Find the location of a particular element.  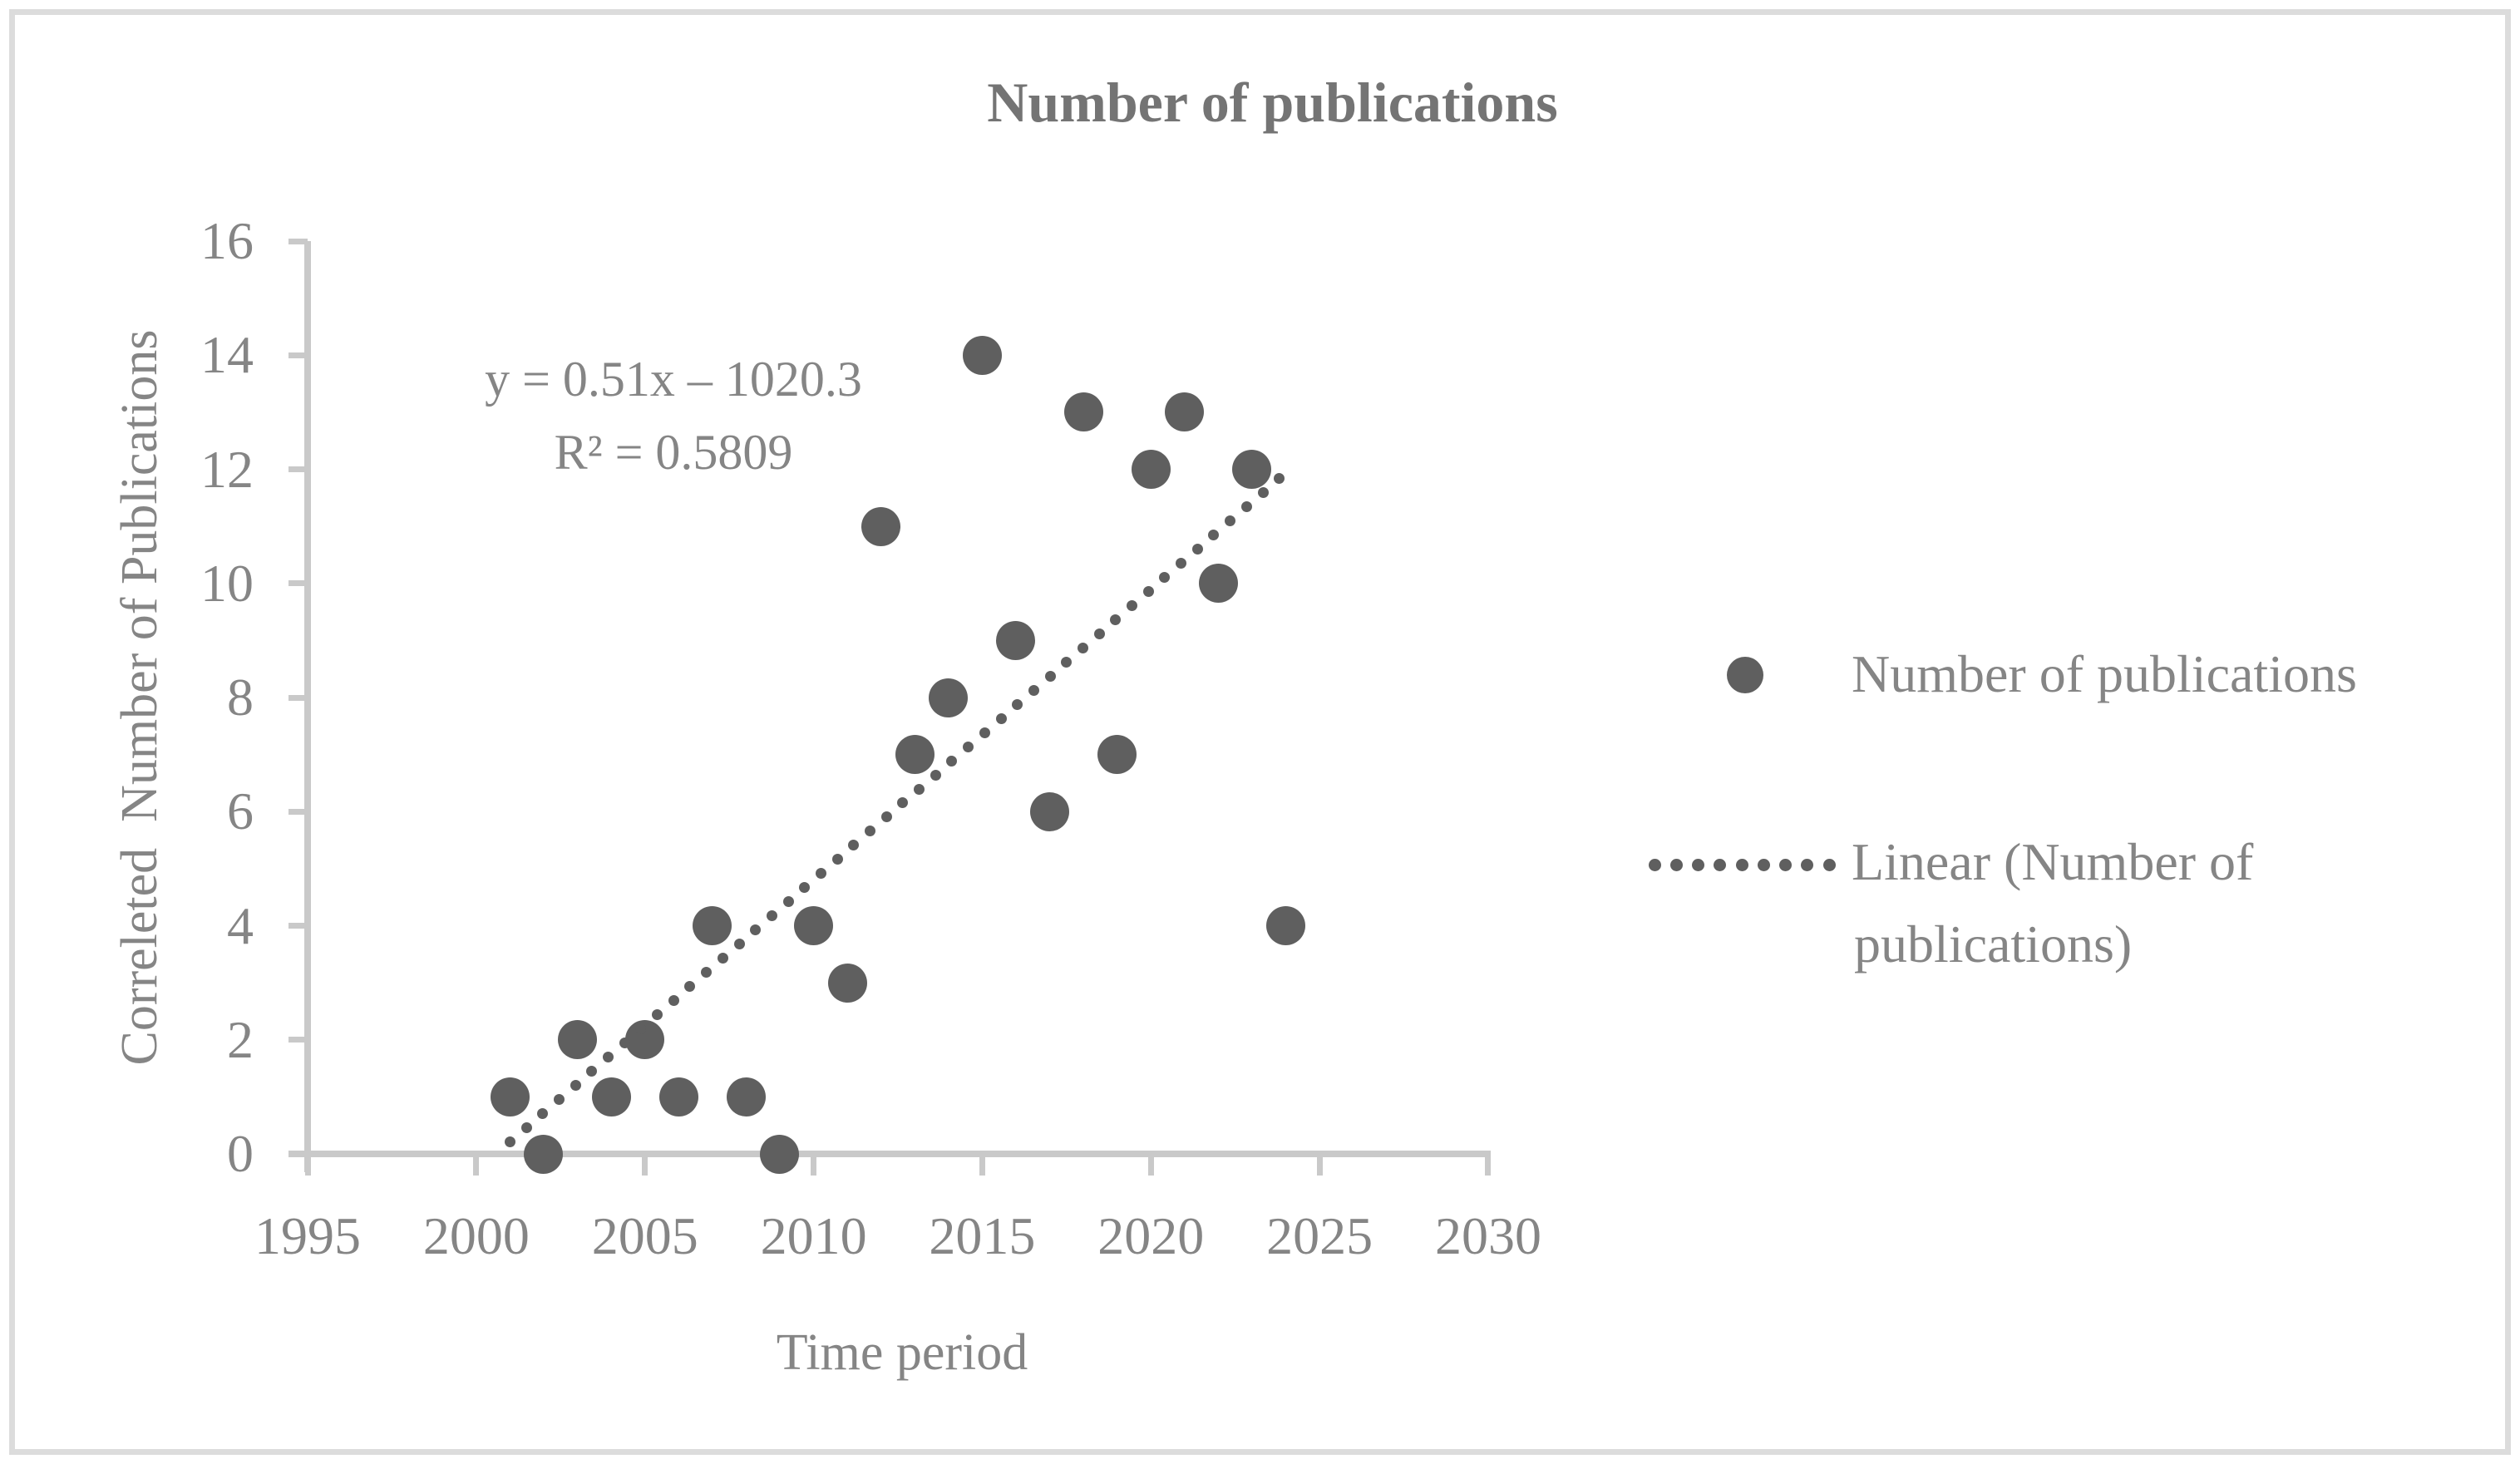

y-axis-title: Correleted Number of Publications is located at coordinates (139, 697).